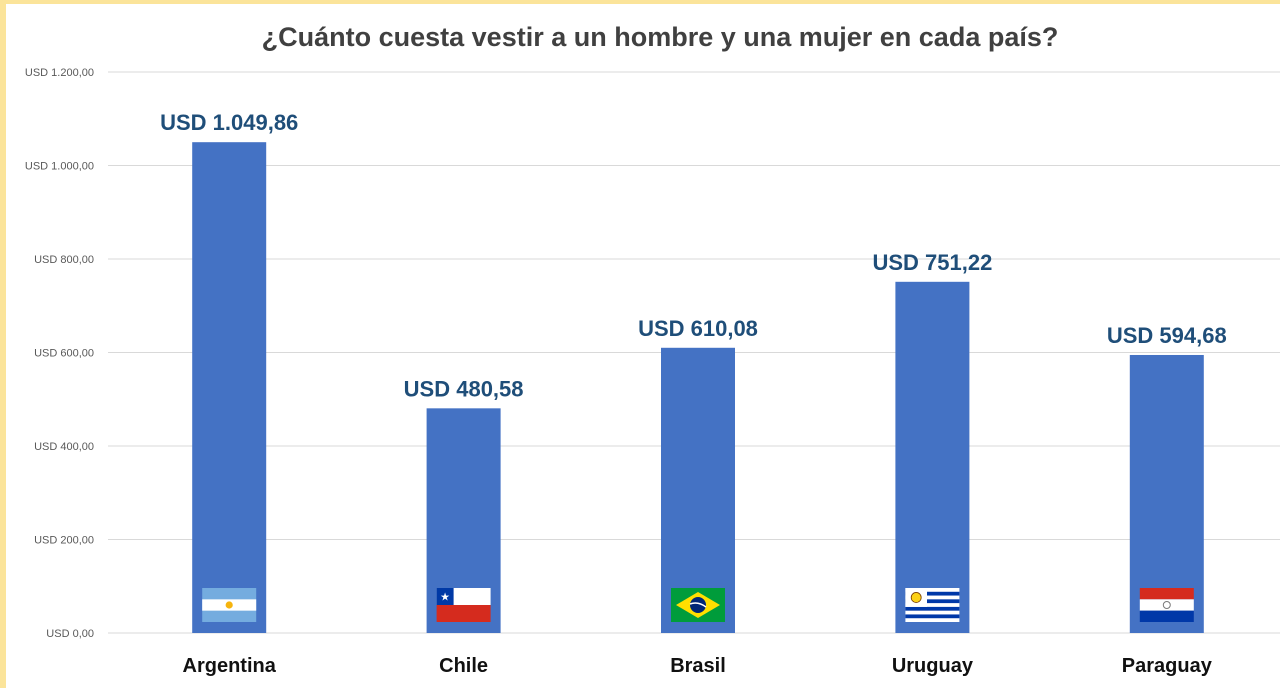 The image size is (1280, 688). I want to click on argentina-flag-icon, so click(229, 605).